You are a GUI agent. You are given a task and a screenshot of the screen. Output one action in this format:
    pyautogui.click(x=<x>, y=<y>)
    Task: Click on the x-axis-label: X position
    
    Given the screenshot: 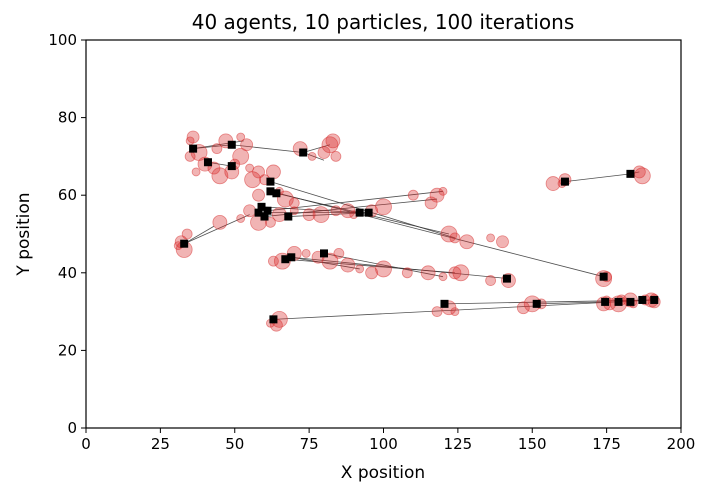 What is the action you would take?
    pyautogui.click(x=383, y=473)
    